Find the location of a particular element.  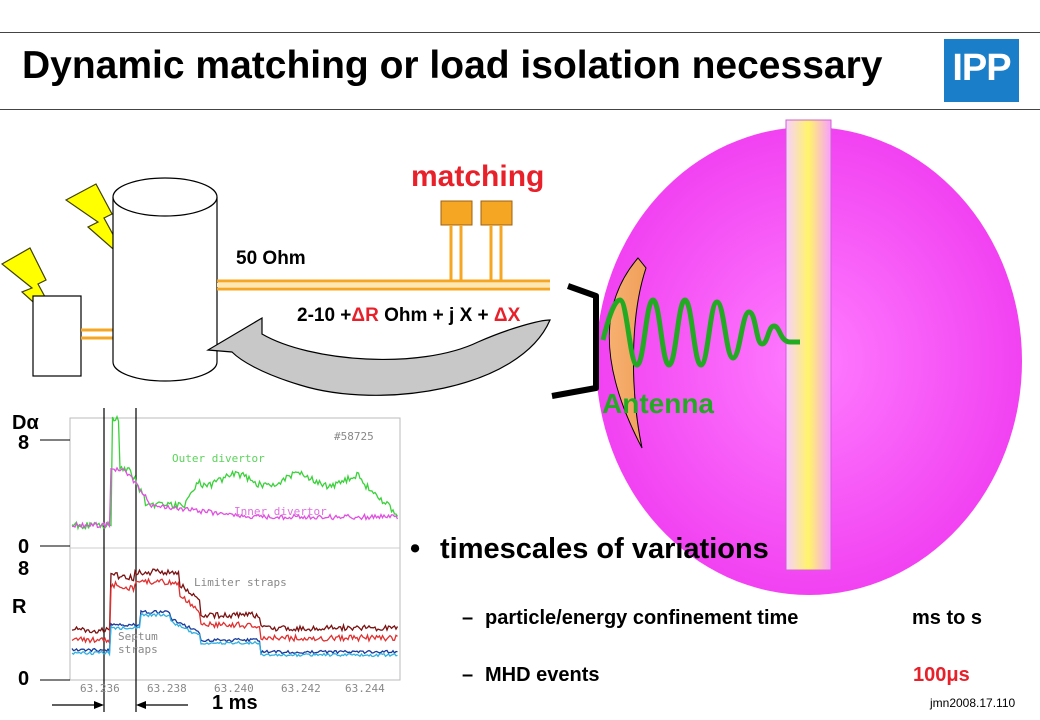

reflection-arrow is located at coordinates (378, 356).